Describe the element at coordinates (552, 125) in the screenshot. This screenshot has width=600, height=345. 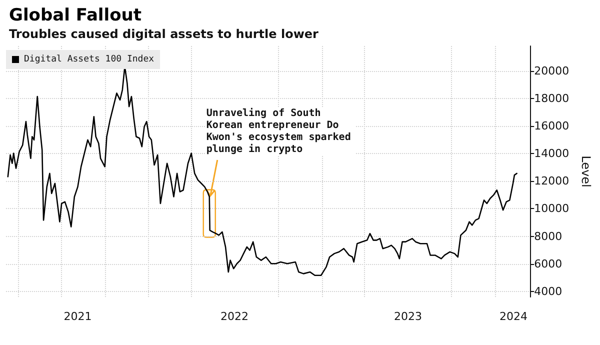
I see `y-tick-label: 16000` at that location.